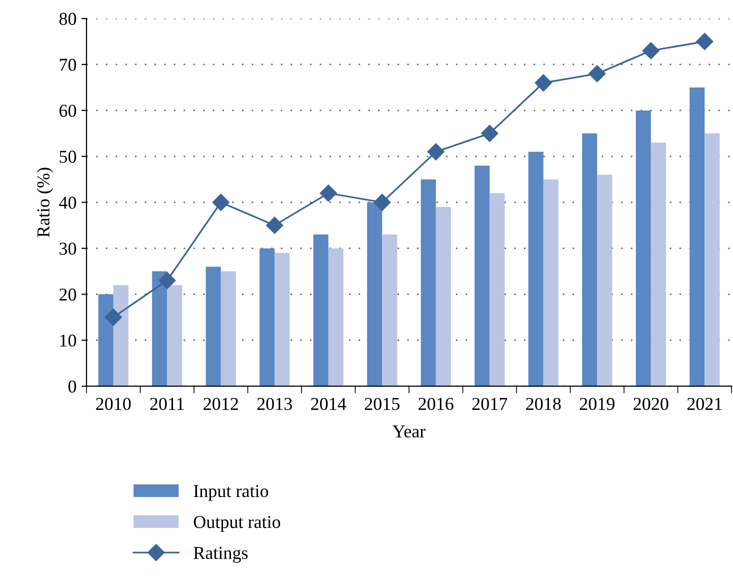 The height and width of the screenshot is (579, 733). I want to click on y-tick-label: 60, so click(67, 110).